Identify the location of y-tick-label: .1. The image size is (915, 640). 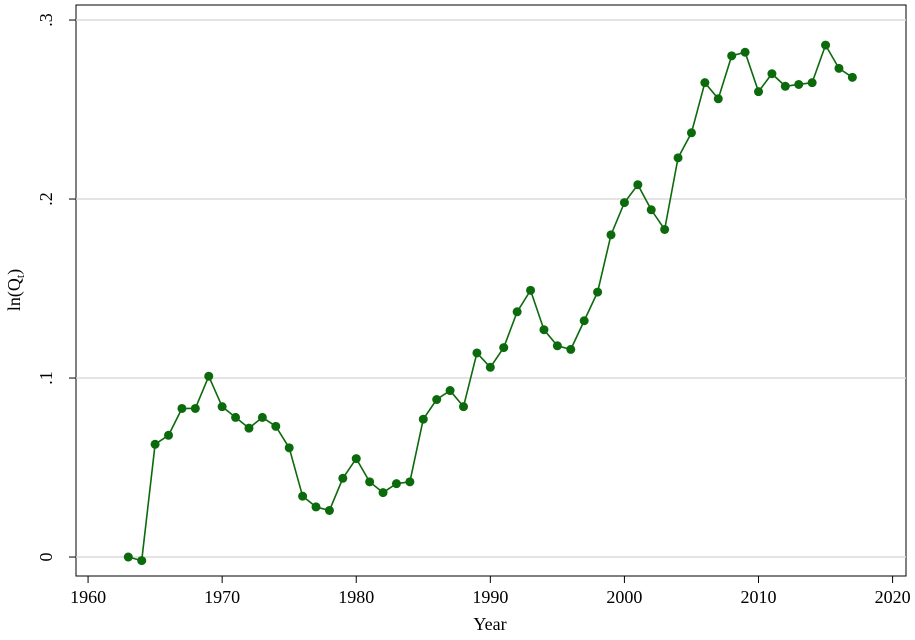
(46, 378).